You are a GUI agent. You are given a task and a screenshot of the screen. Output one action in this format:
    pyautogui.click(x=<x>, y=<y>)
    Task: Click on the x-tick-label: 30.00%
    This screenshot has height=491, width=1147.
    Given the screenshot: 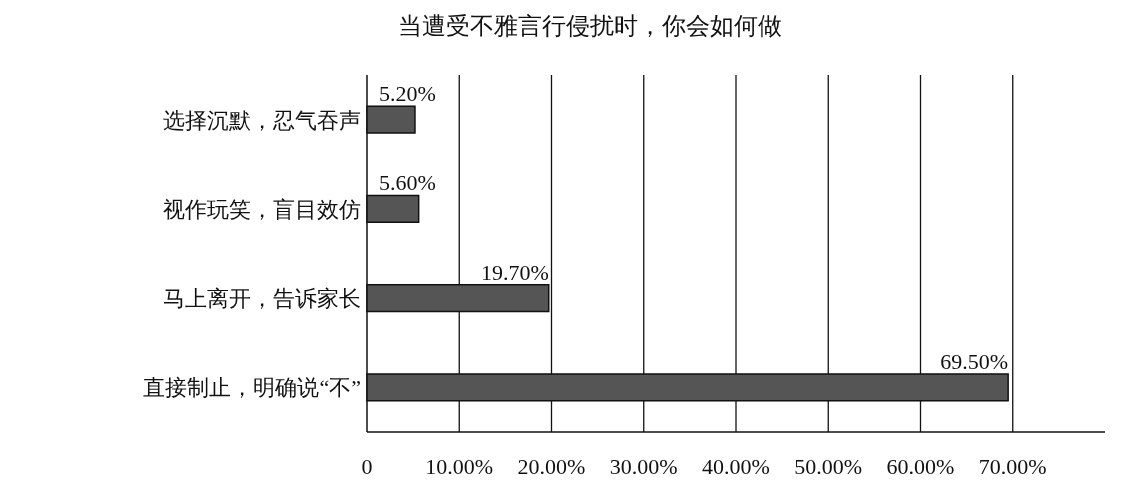 What is the action you would take?
    pyautogui.click(x=643, y=466)
    